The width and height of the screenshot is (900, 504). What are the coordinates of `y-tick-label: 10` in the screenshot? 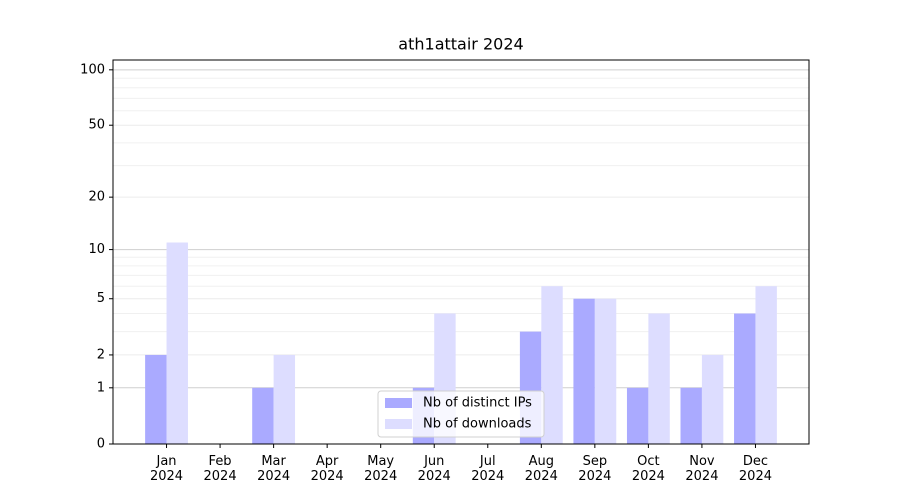 It's located at (96, 249).